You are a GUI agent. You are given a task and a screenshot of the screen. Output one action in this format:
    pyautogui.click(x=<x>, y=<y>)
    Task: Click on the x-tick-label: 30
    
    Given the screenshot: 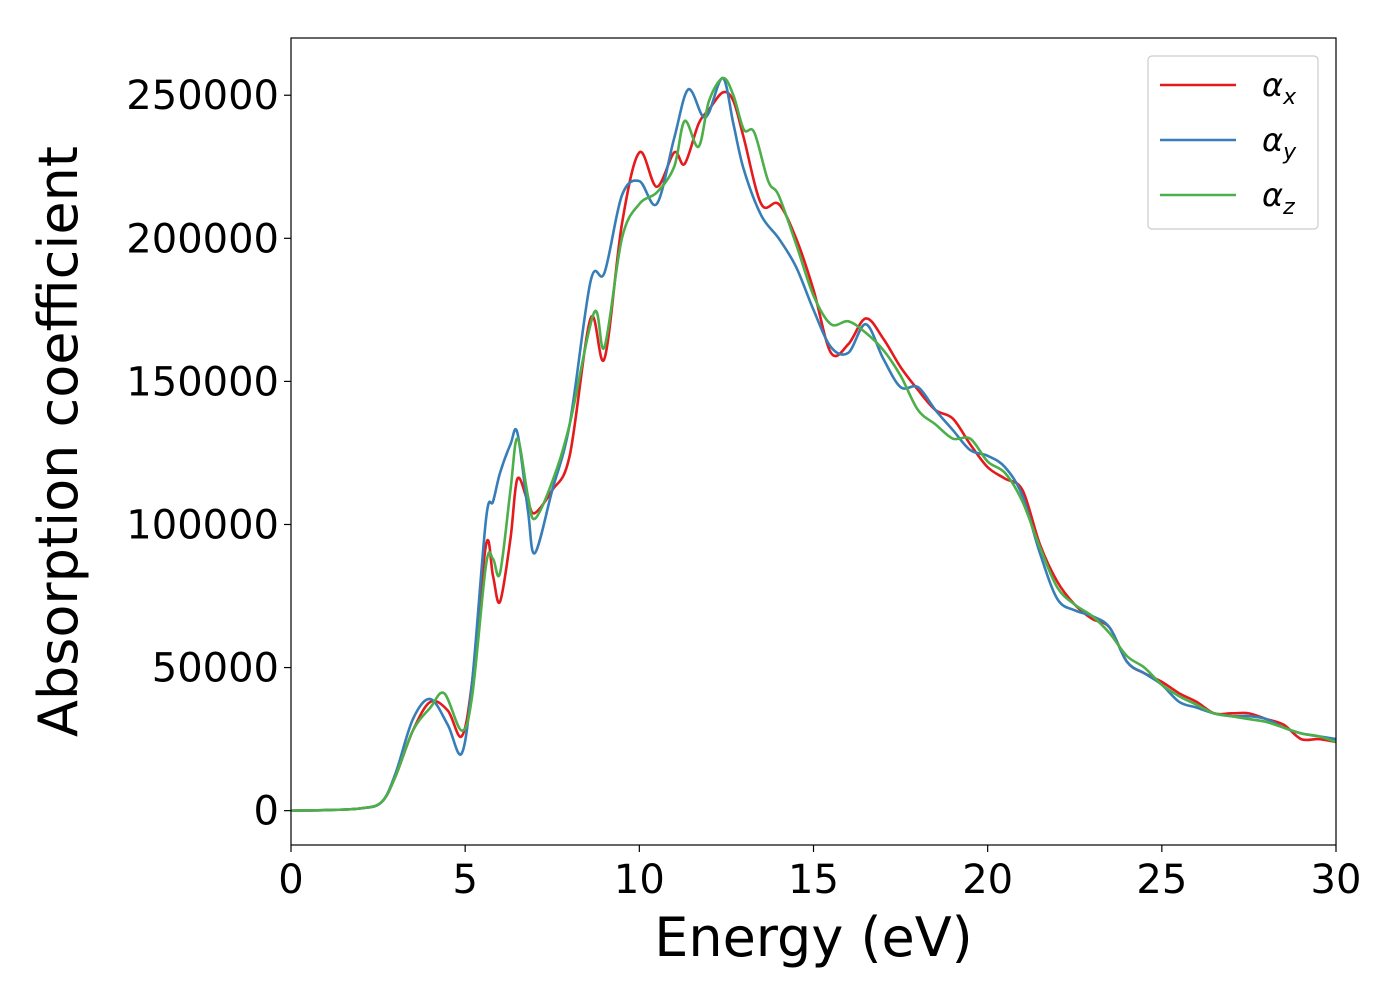 What is the action you would take?
    pyautogui.click(x=1336, y=880)
    